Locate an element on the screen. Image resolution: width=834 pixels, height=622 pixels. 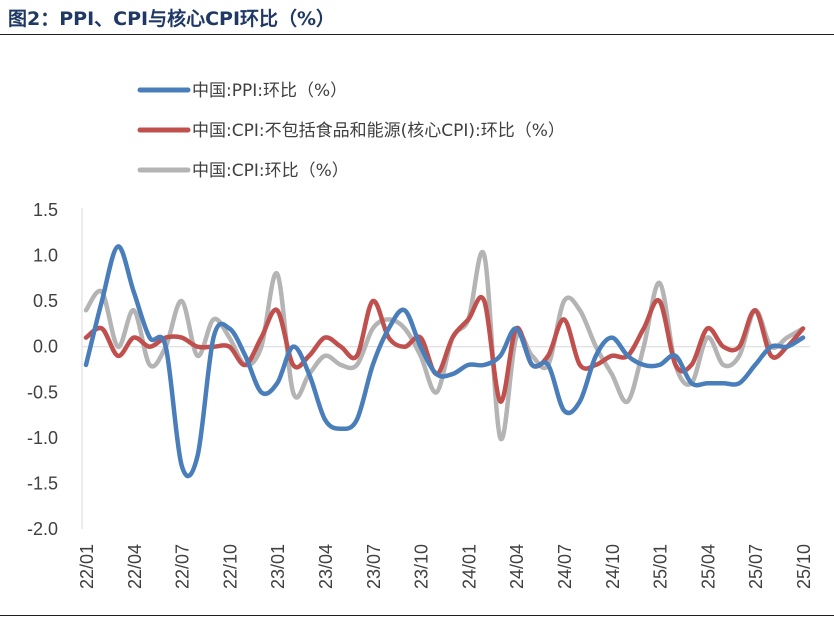
y-tick-label: 1.5 is located at coordinates (45, 210).